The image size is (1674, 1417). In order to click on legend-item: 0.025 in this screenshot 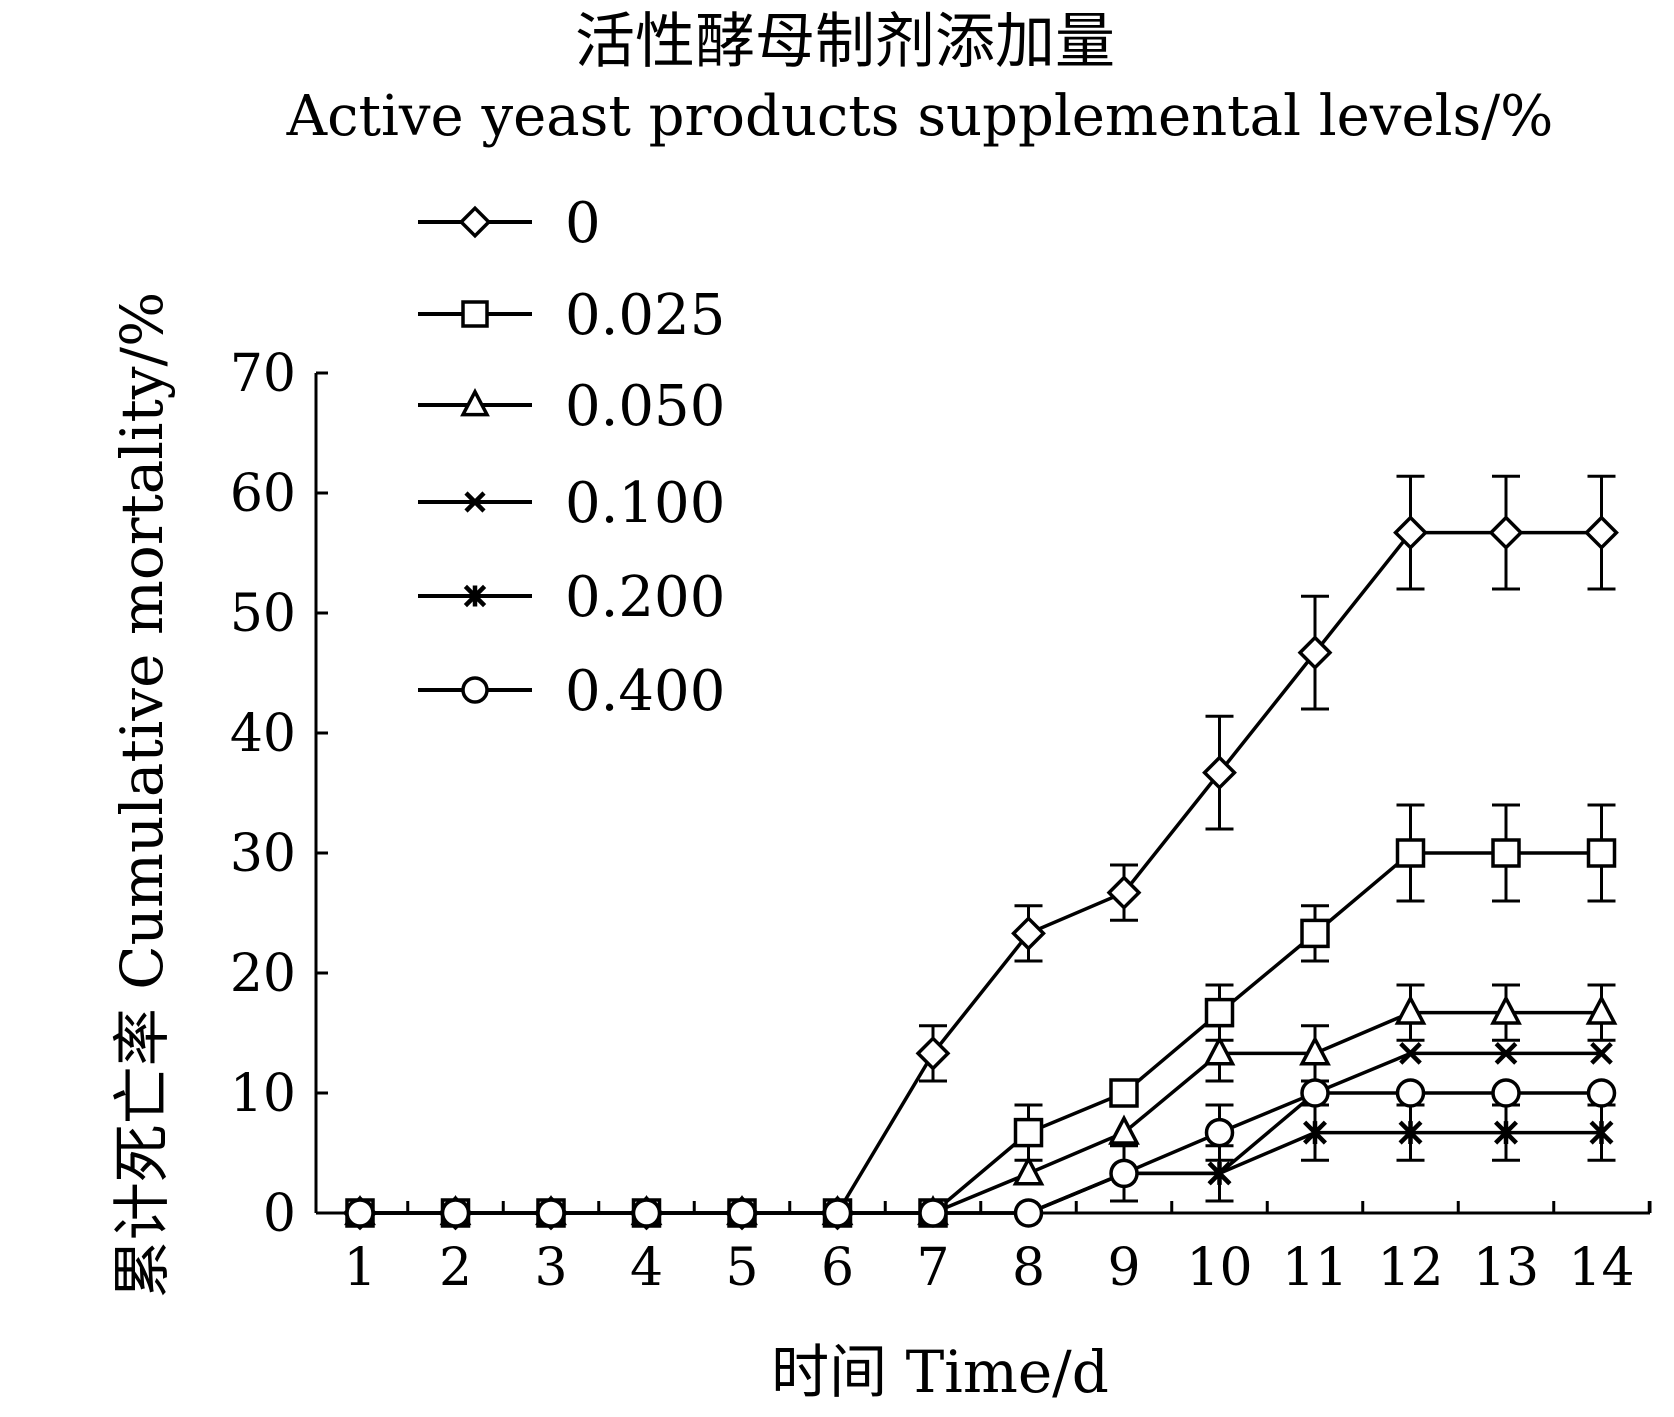, I will do `click(571, 315)`.